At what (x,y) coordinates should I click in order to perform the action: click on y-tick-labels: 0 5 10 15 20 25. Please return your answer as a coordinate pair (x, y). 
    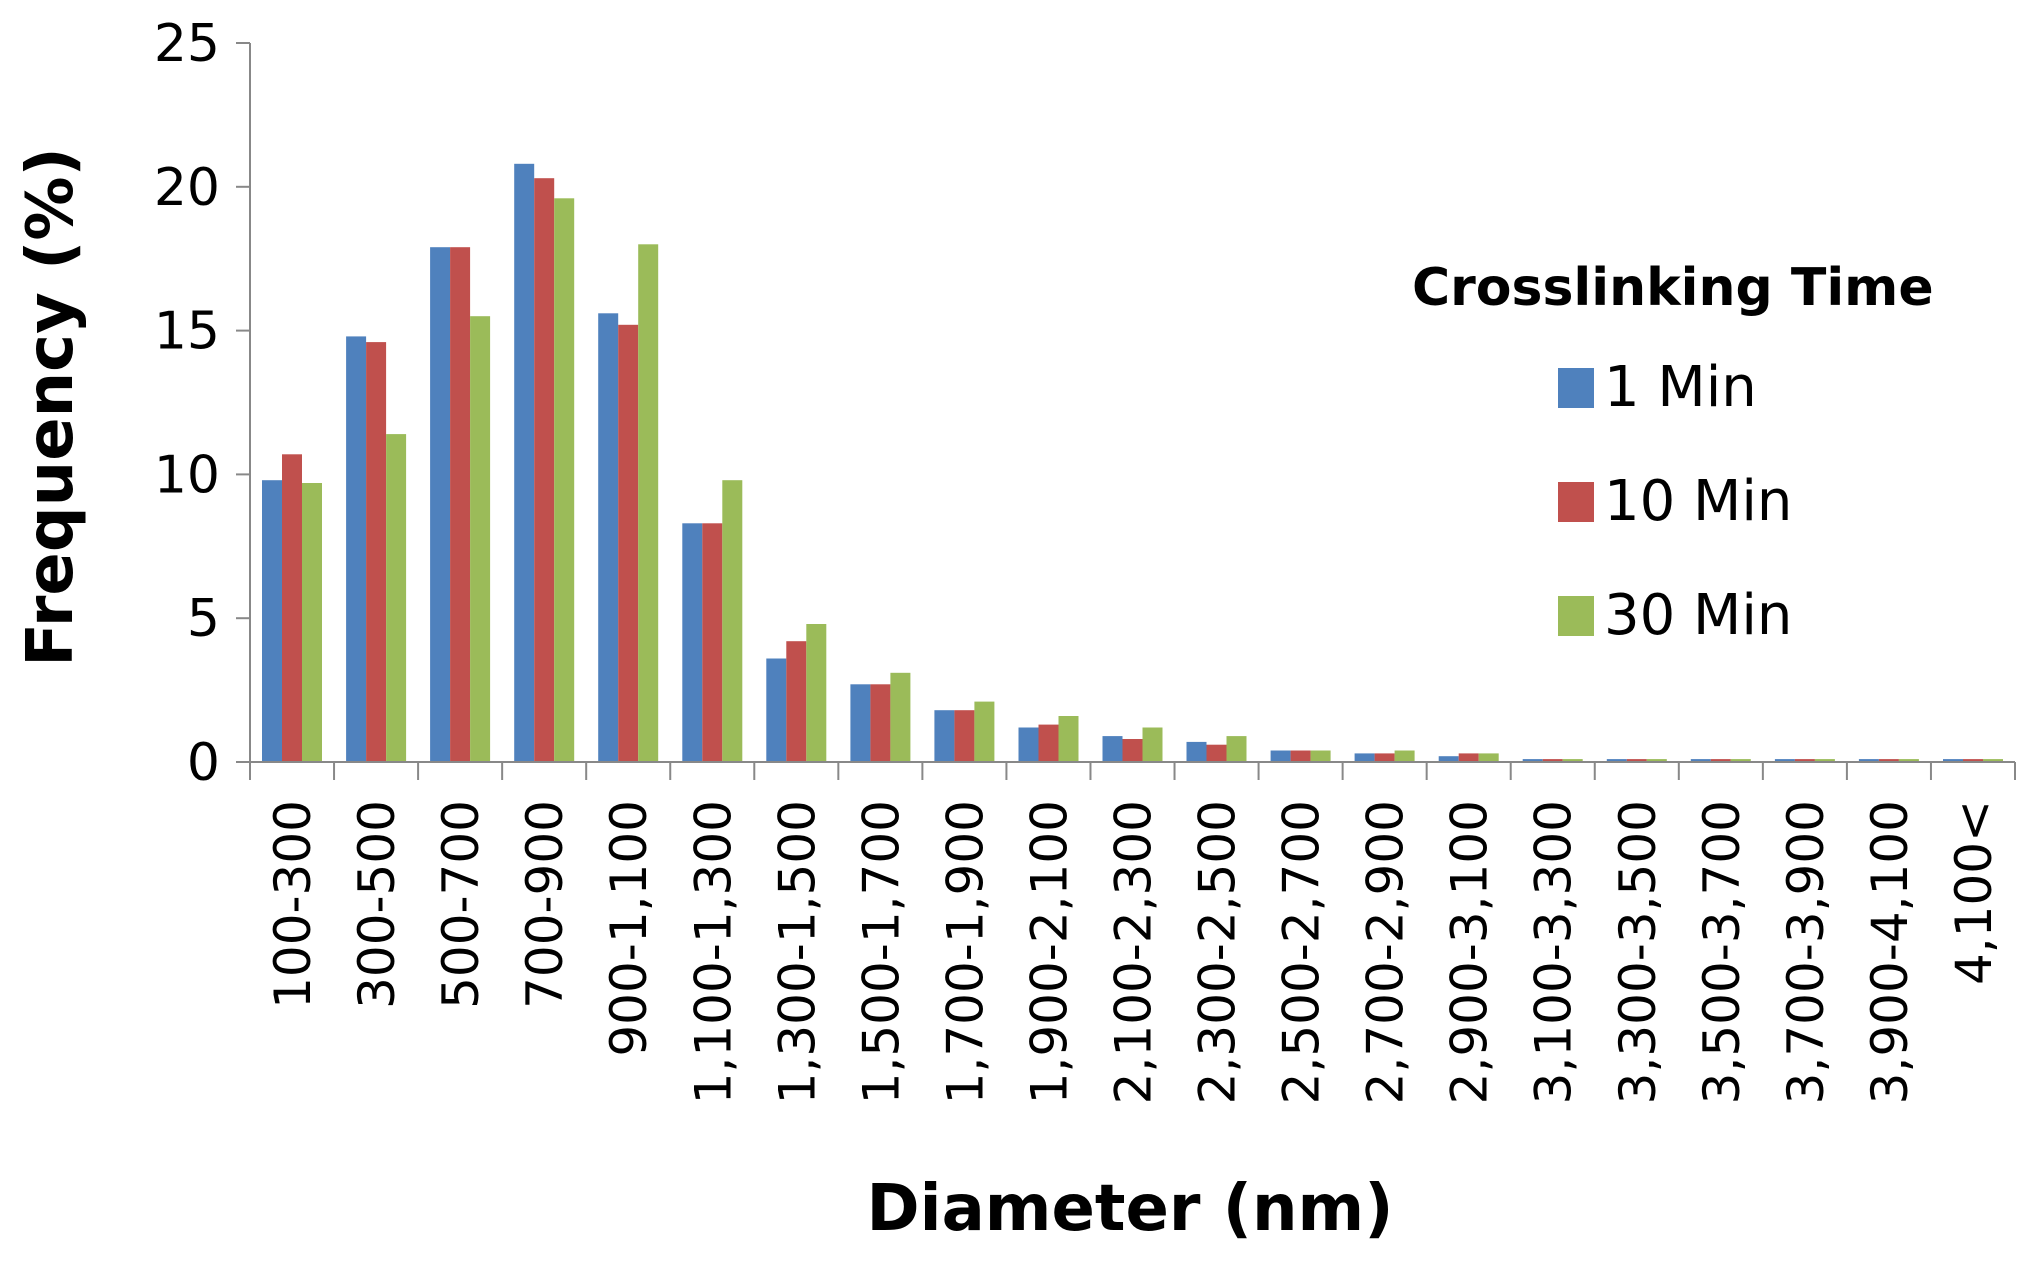
    Looking at the image, I should click on (187, 403).